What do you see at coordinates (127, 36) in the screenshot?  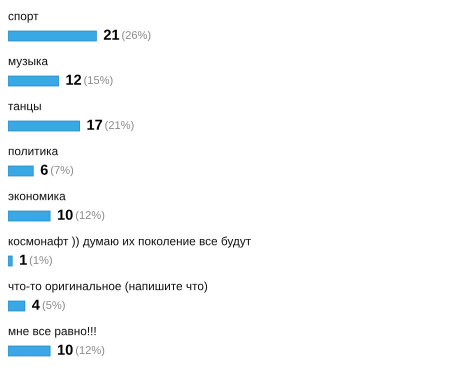 I see `data-label: 21 (26%)` at bounding box center [127, 36].